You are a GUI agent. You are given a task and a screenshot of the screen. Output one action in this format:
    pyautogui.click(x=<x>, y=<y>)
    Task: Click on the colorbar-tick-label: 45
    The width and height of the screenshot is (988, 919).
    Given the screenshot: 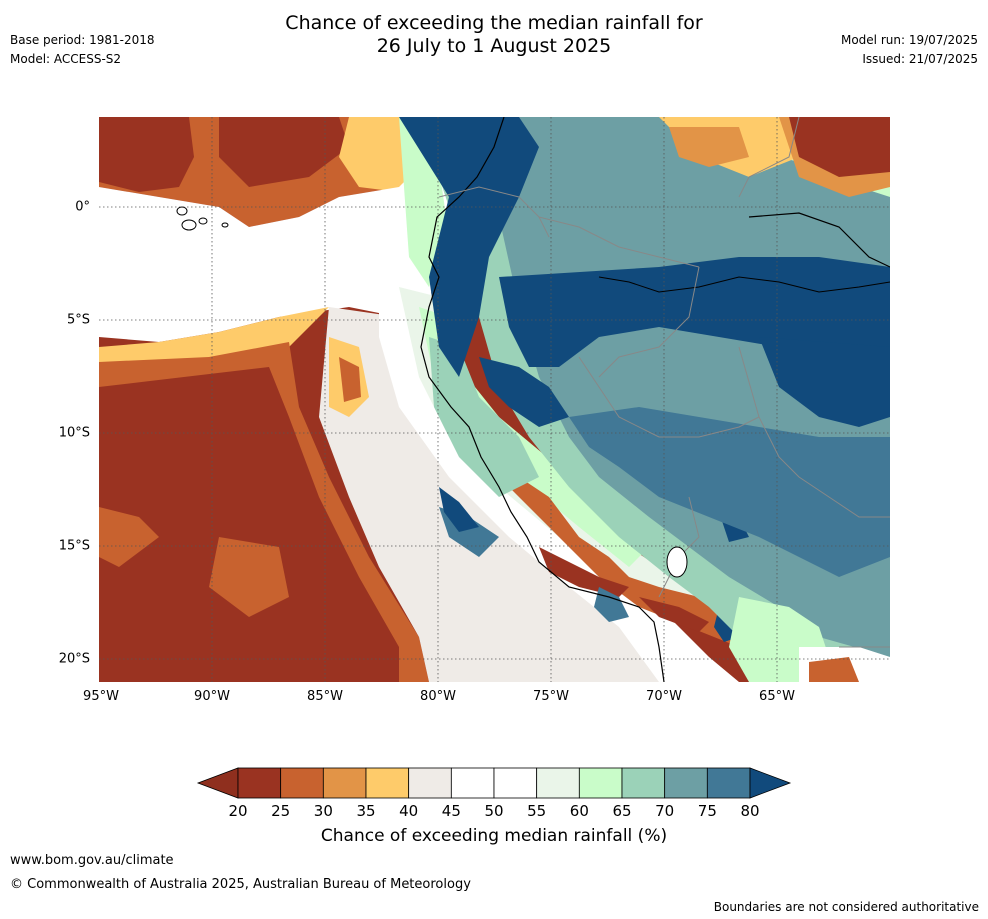 What is the action you would take?
    pyautogui.click(x=451, y=811)
    